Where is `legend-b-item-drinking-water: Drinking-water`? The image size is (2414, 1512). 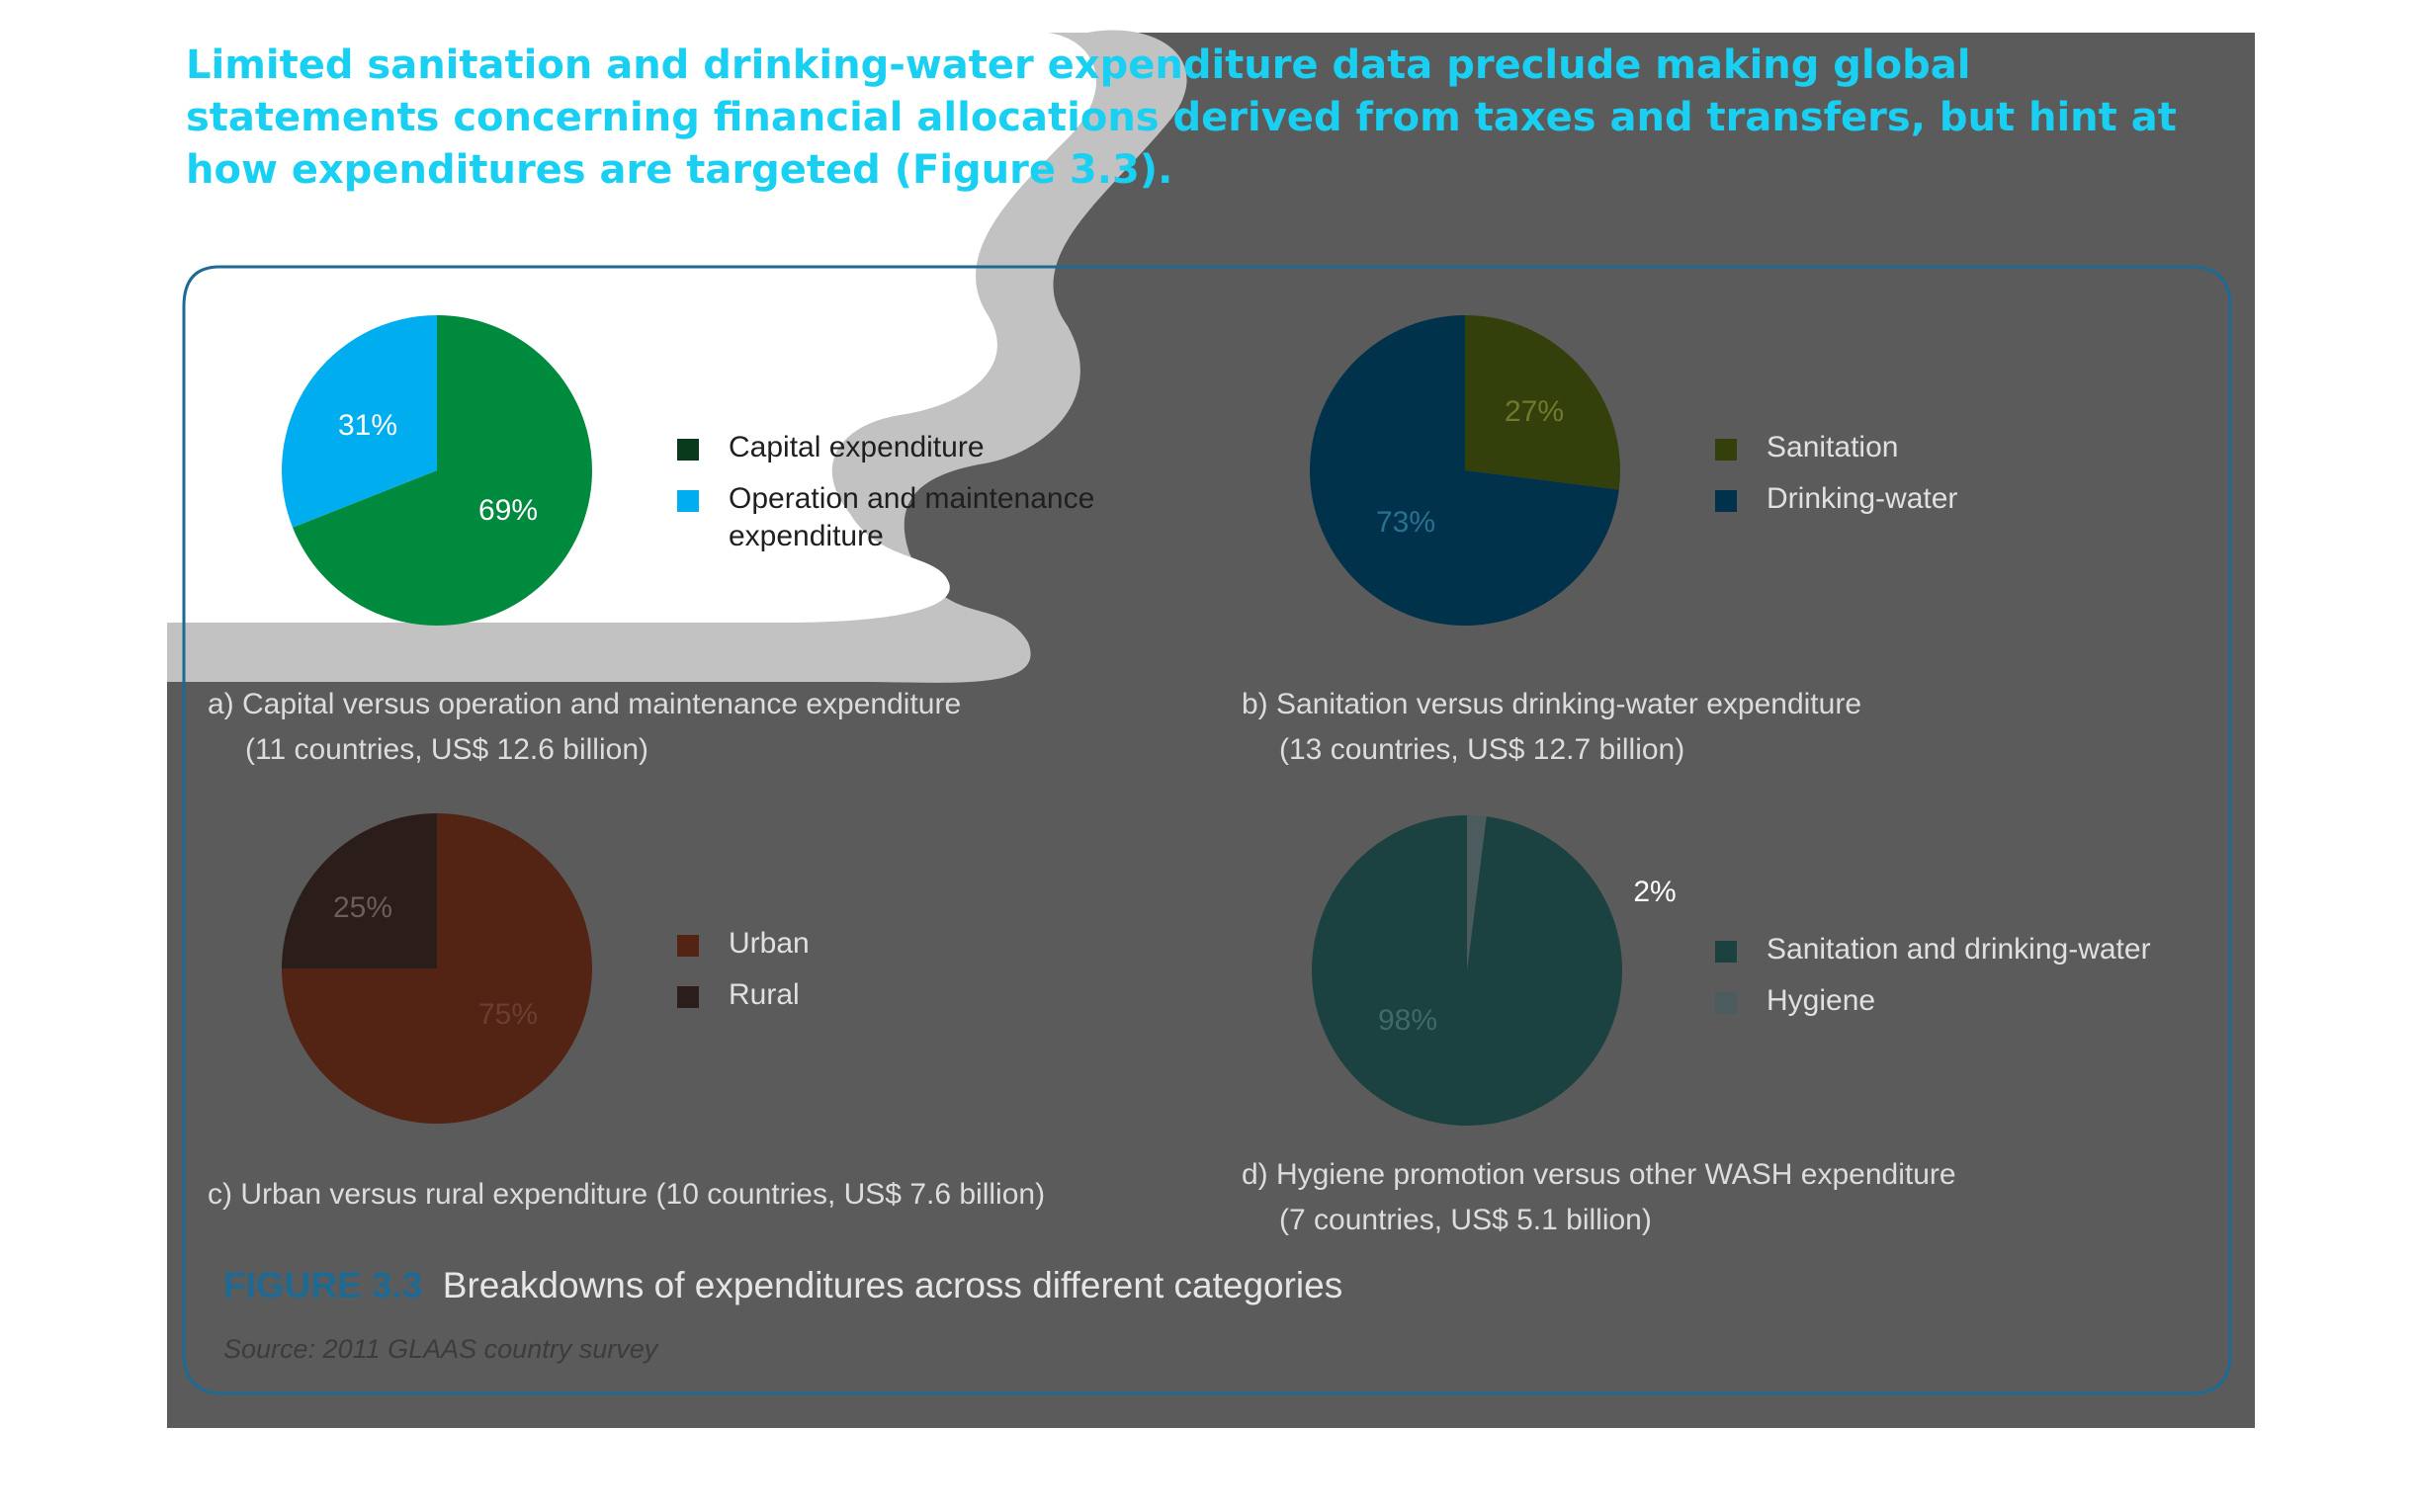 legend-b-item-drinking-water: Drinking-water is located at coordinates (1913, 499).